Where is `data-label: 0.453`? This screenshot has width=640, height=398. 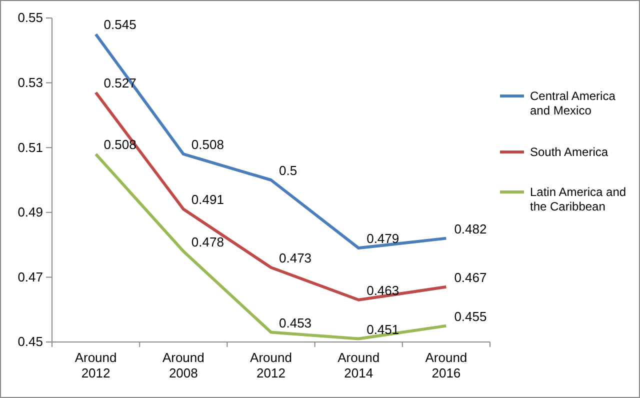 data-label: 0.453 is located at coordinates (295, 322).